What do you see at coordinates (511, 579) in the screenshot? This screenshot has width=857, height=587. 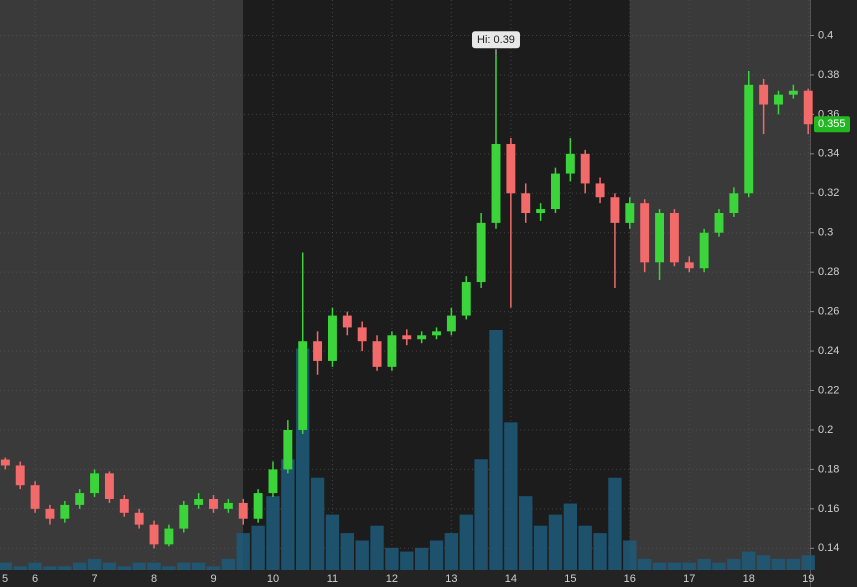 I see `x-tick-label: 14` at bounding box center [511, 579].